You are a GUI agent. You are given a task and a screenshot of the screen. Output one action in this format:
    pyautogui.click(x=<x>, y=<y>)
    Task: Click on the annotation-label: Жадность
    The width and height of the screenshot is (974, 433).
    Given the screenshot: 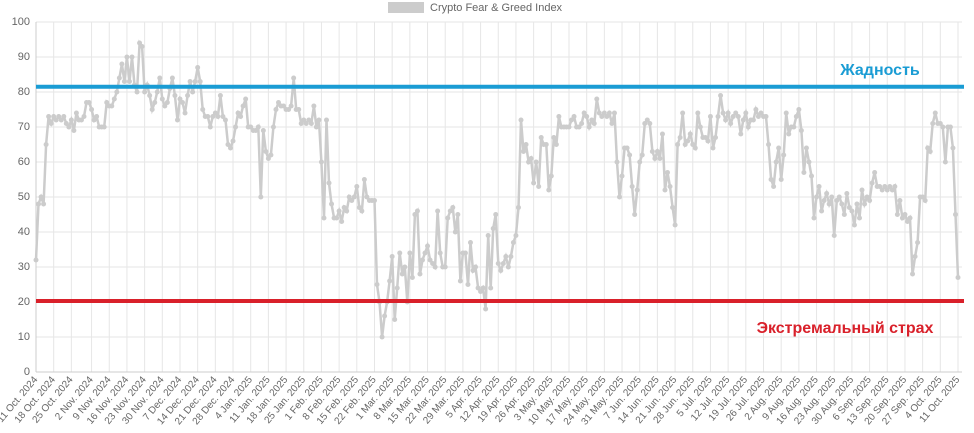 What is the action you would take?
    pyautogui.click(x=879, y=70)
    